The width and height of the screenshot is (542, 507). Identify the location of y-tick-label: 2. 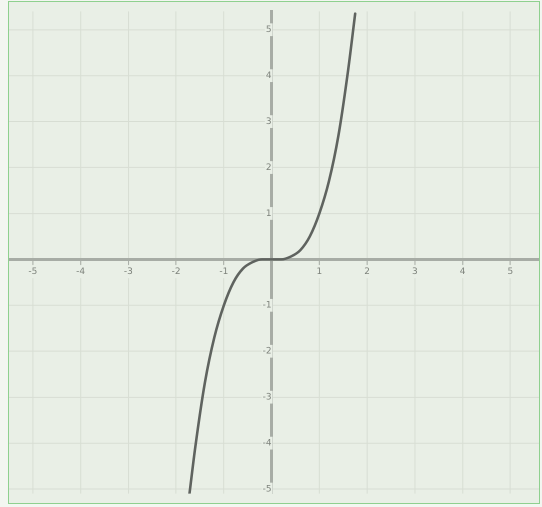
(269, 167).